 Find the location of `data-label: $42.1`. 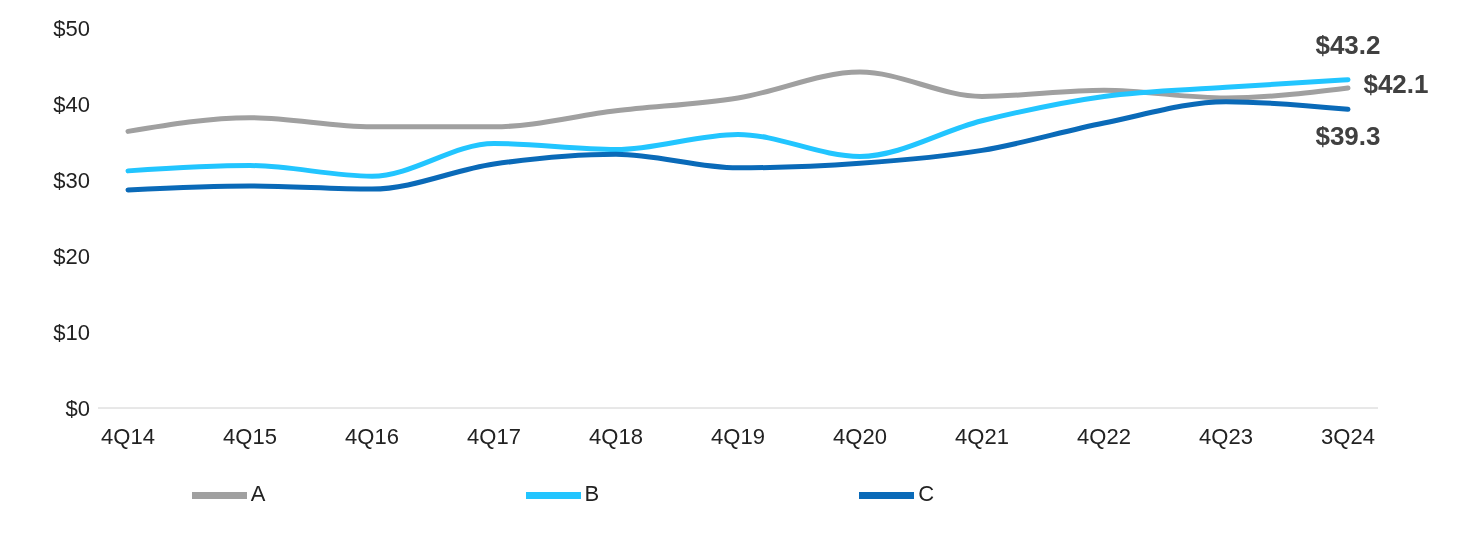

data-label: $42.1 is located at coordinates (1396, 84).